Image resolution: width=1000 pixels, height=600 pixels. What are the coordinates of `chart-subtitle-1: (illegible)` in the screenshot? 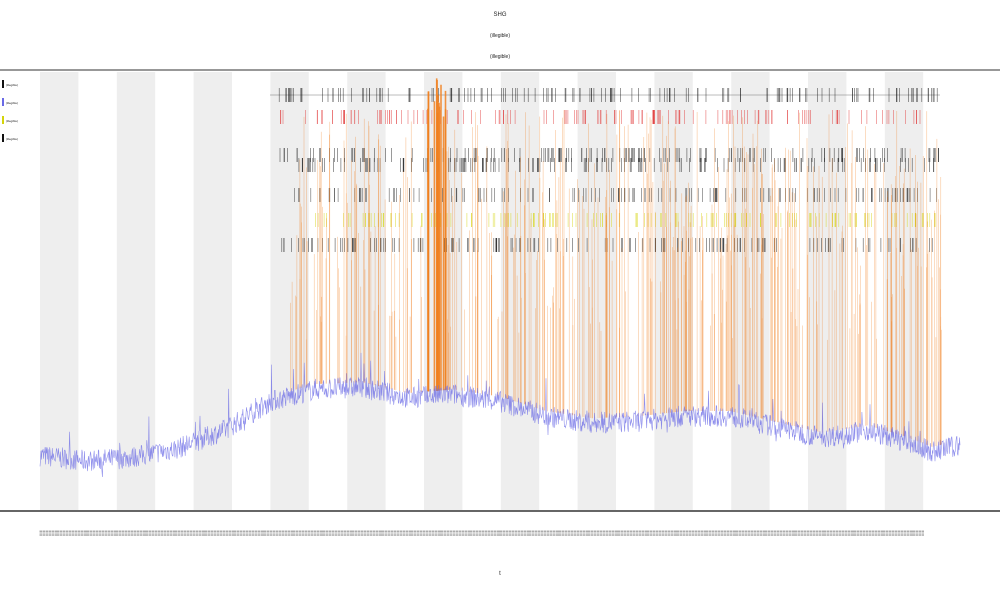 It's located at (500, 36).